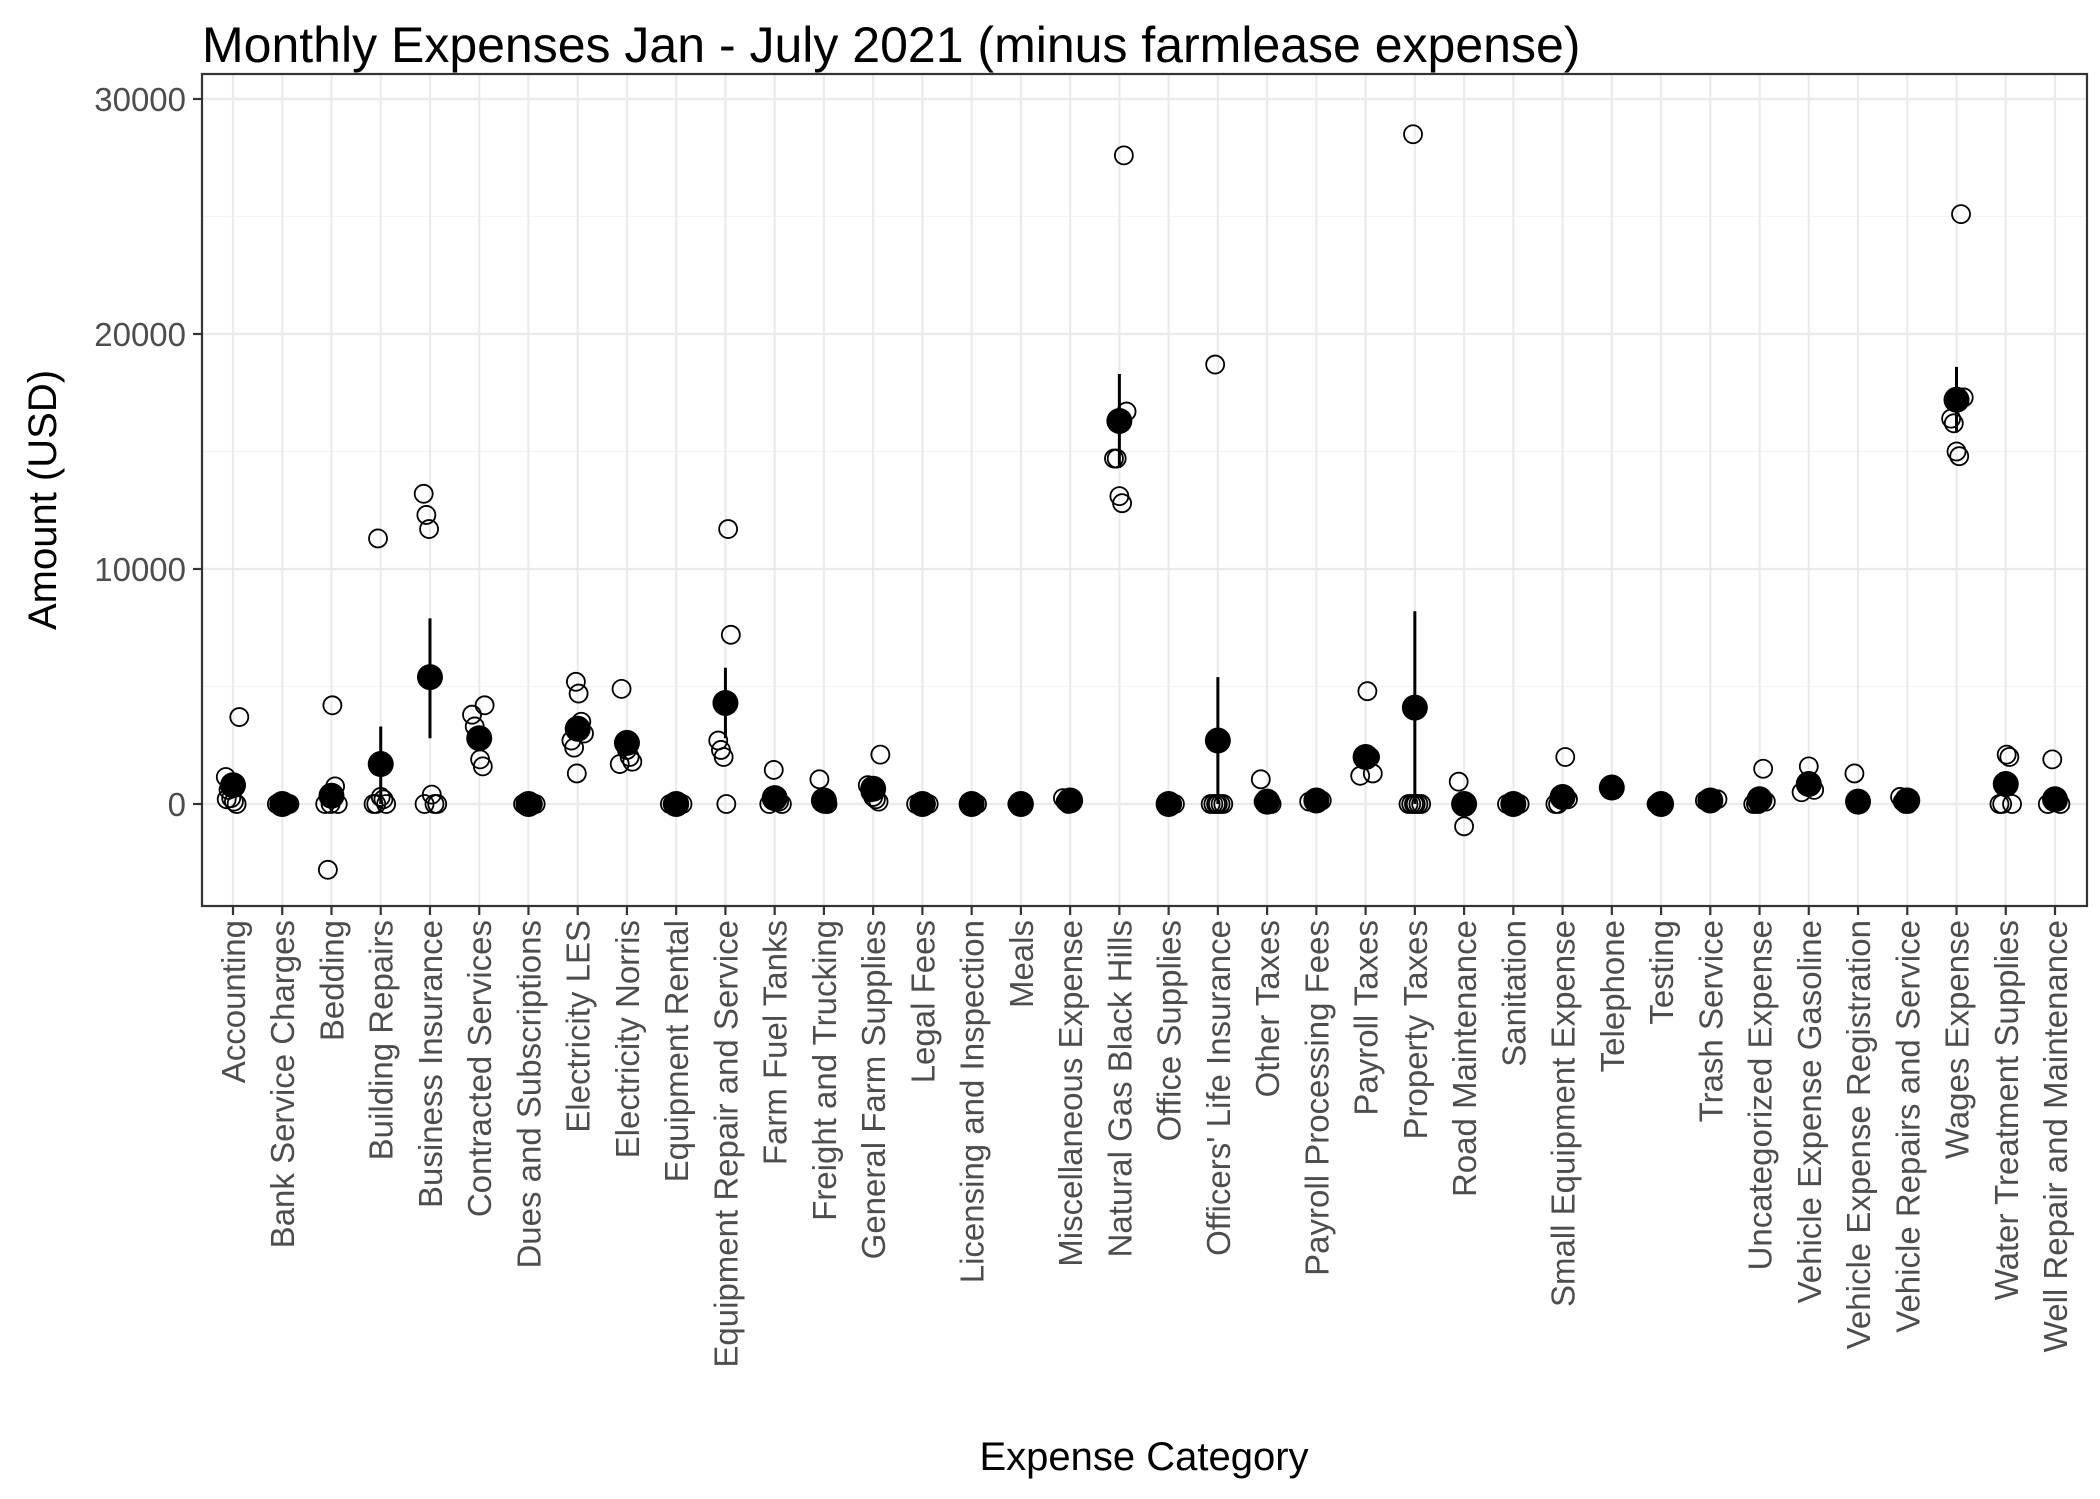  Describe the element at coordinates (331, 980) in the screenshot. I see `x-tick-label: Bedding` at that location.